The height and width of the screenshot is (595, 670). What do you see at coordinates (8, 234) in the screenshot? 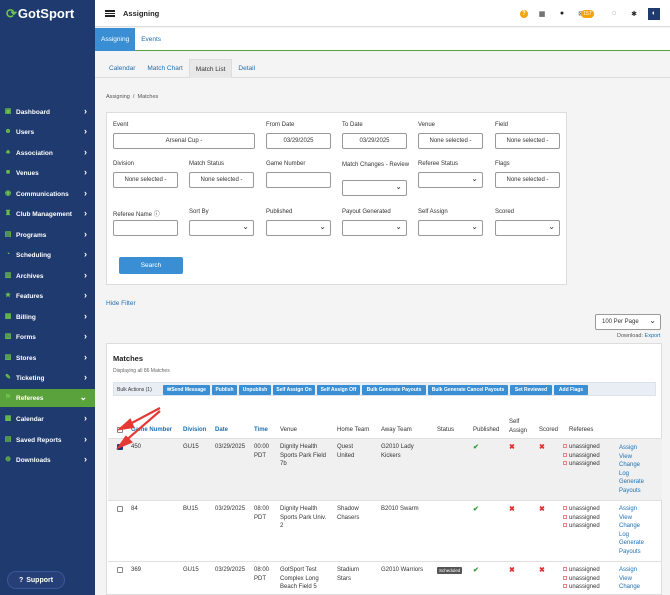
I see `programs-icon: ▤` at bounding box center [8, 234].